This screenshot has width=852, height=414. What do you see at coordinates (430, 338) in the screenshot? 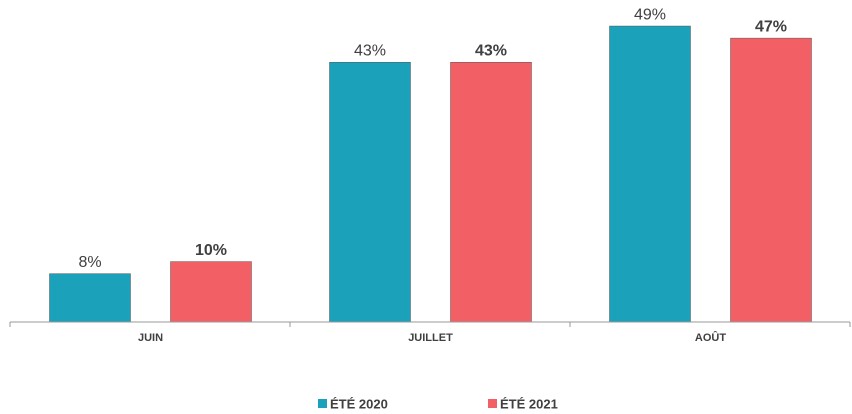
I see `x-tick-label: JUILLET` at bounding box center [430, 338].